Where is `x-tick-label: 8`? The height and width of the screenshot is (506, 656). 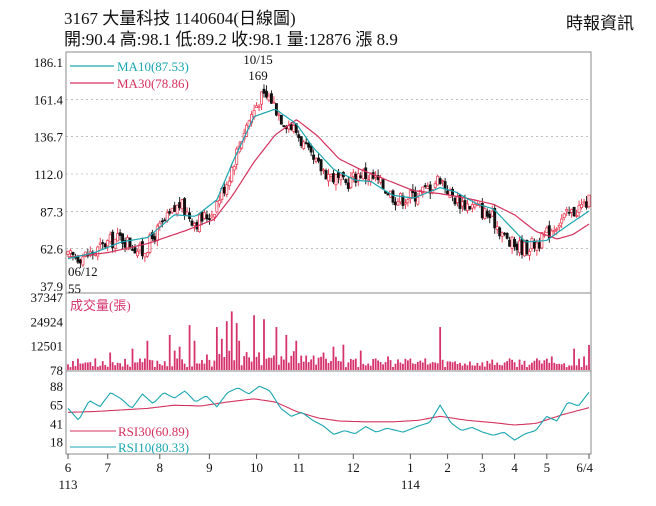 x-tick-label: 8 is located at coordinates (160, 467).